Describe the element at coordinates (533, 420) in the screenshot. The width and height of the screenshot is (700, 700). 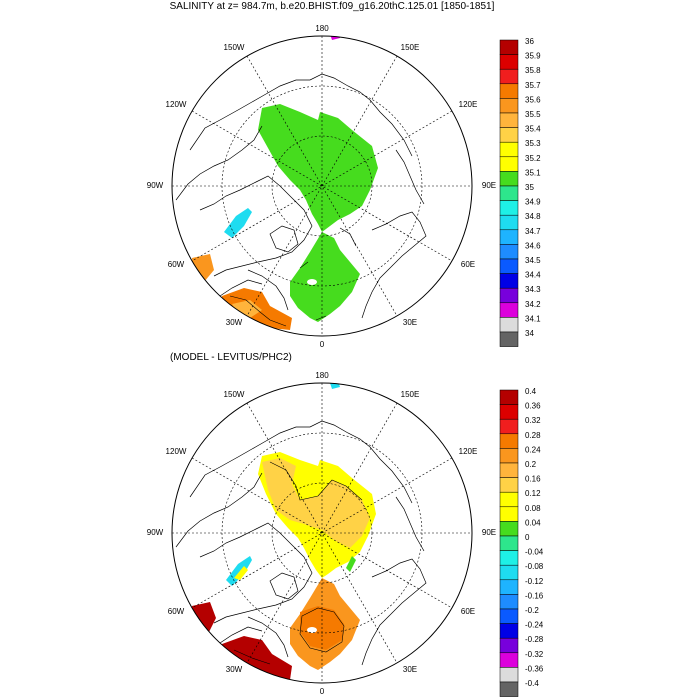
I see `colorbar-label: 0.32` at that location.